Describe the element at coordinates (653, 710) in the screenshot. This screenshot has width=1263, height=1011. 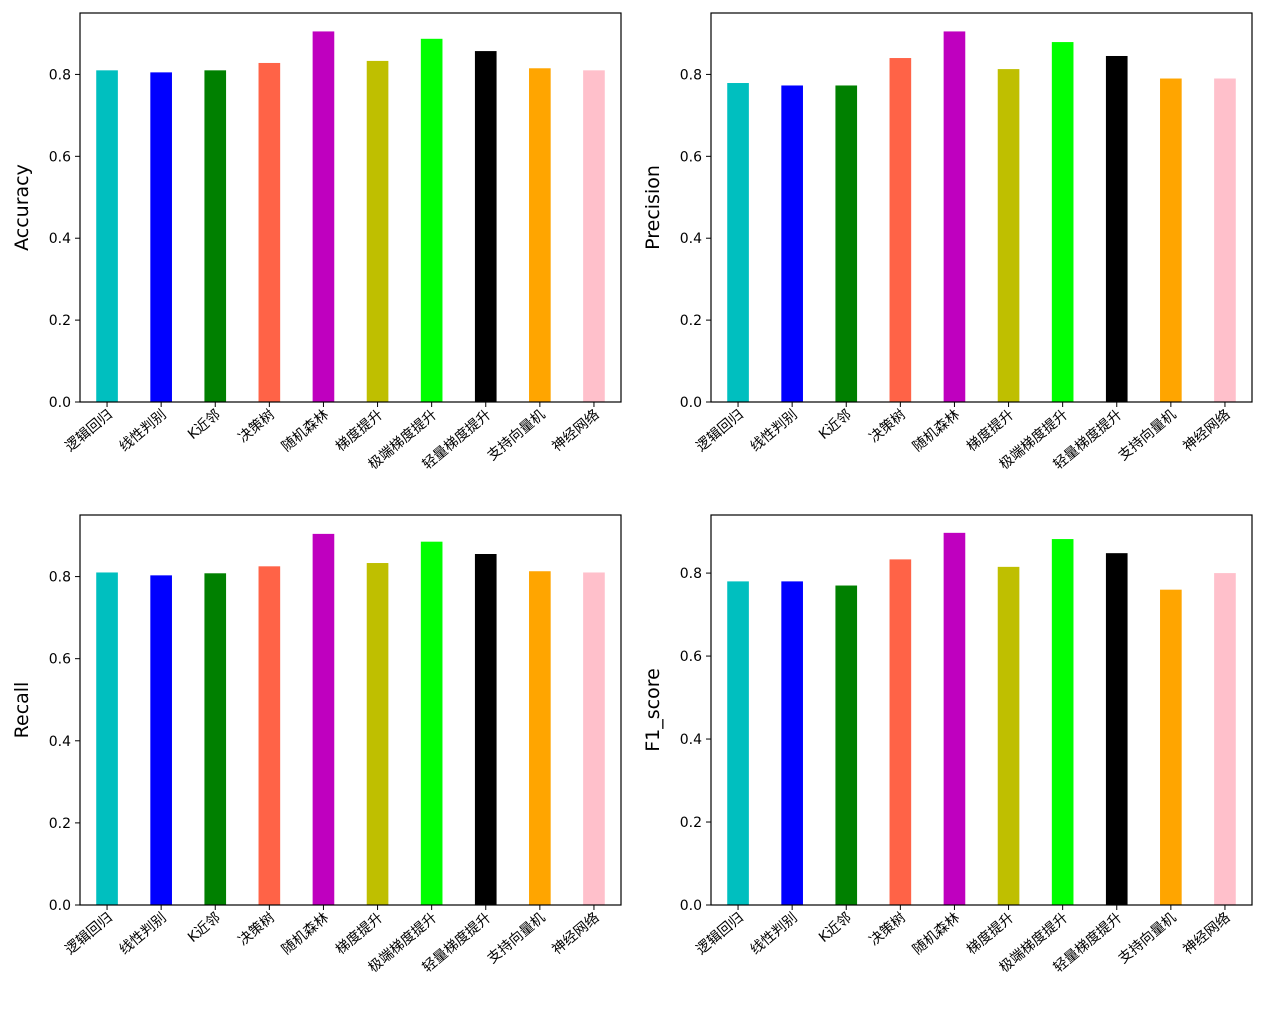
I see `y-axis-title: F1_score` at that location.